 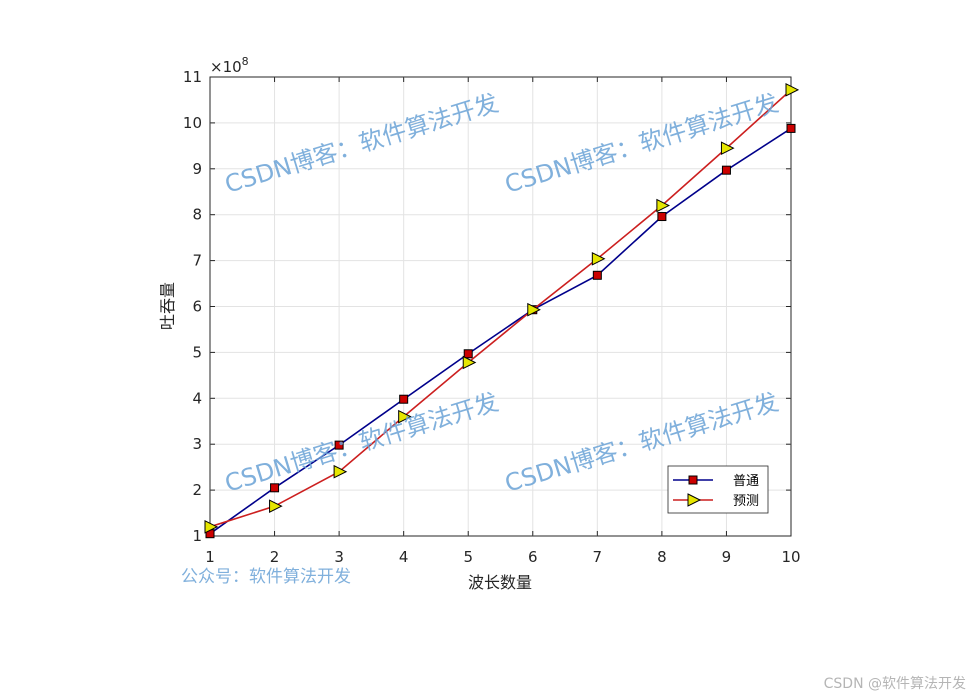 I want to click on y-tick-label: 11, so click(x=192, y=77).